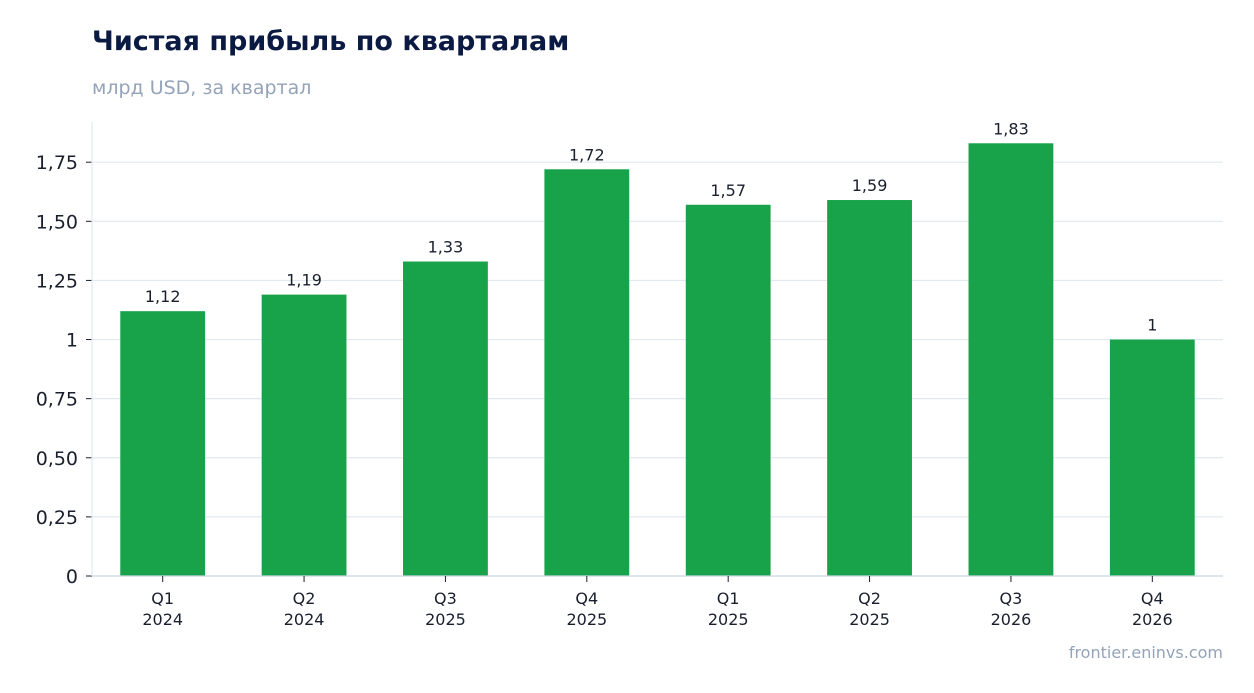 This screenshot has height=693, width=1254. I want to click on chart-subtitle: млрд USD, за квартал, so click(202, 88).